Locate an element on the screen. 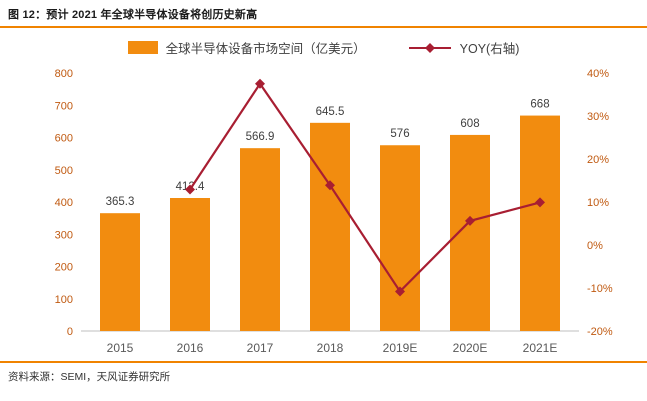 This screenshot has width=647, height=401. x-axis-label: 2020E is located at coordinates (470, 348).